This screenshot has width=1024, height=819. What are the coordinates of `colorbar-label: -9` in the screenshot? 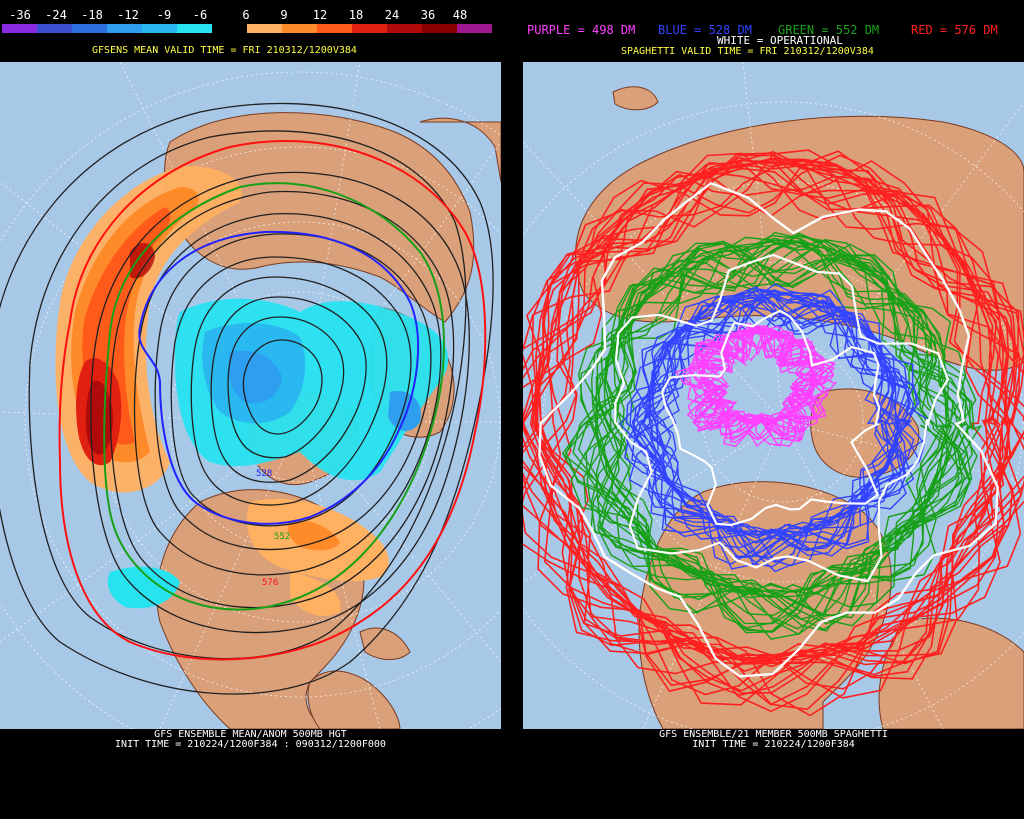 It's located at (164, 15).